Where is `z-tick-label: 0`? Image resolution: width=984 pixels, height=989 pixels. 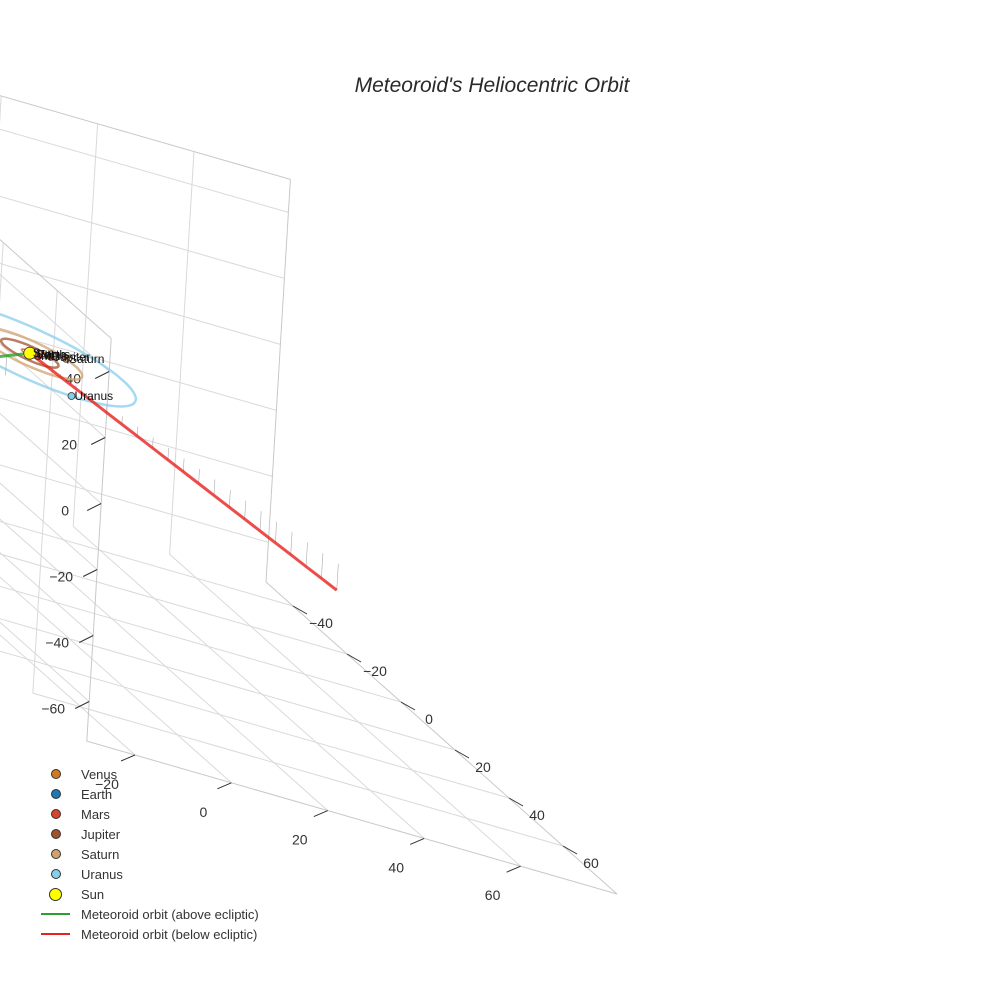 z-tick-label: 0 is located at coordinates (65, 511).